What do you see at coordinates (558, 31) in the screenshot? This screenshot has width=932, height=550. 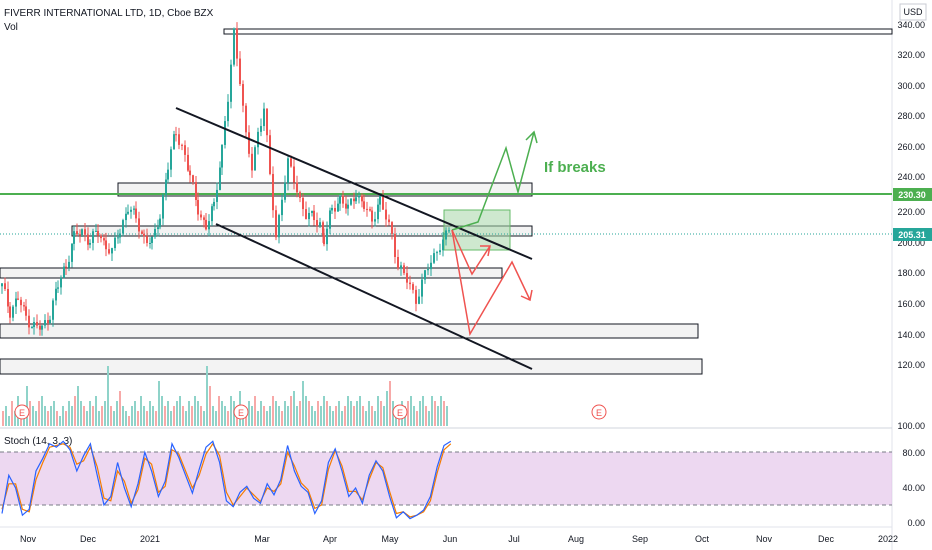 I see `resistance-zone-top` at bounding box center [558, 31].